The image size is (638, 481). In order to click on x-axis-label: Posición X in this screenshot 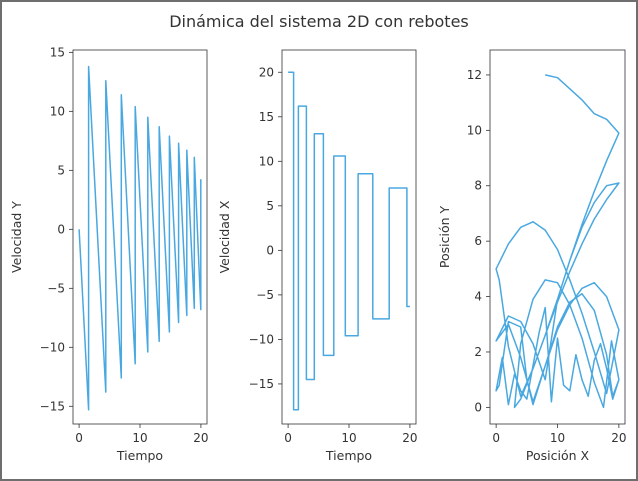, I will do `click(558, 455)`.